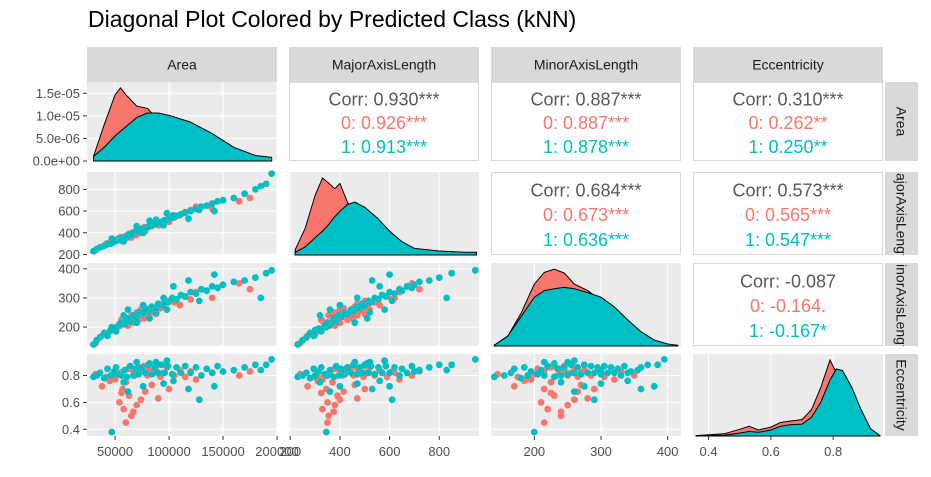 This screenshot has height=477, width=931. I want to click on corr-class0: 0: 0.926***, so click(384, 123).